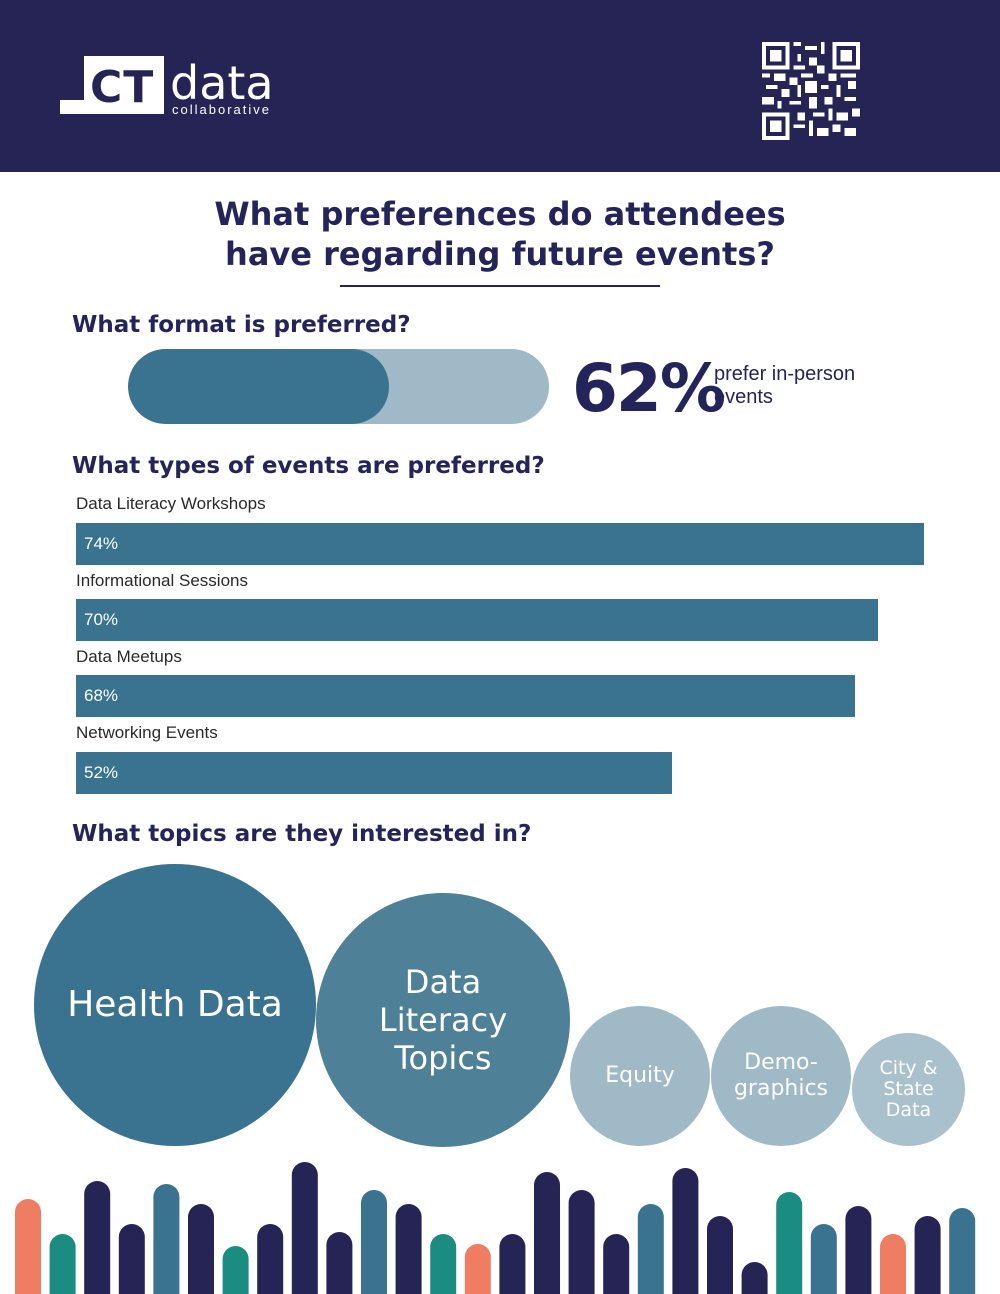 This screenshot has width=1000, height=1294. I want to click on event-type-label: Informational Sessions, so click(162, 580).